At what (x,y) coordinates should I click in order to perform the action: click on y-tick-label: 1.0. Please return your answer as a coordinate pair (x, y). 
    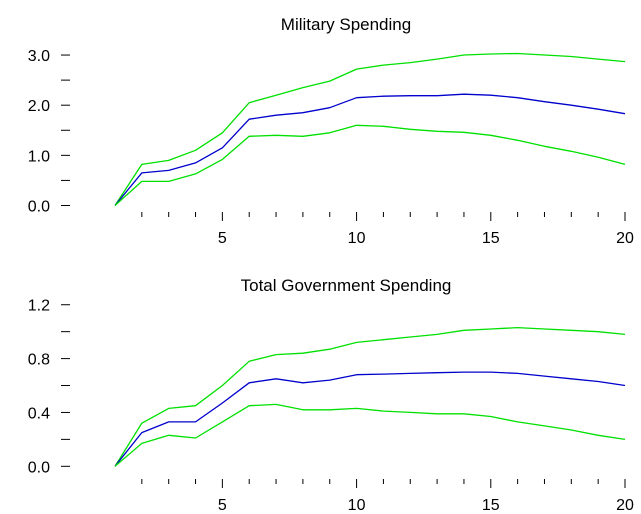
    Looking at the image, I should click on (39, 156).